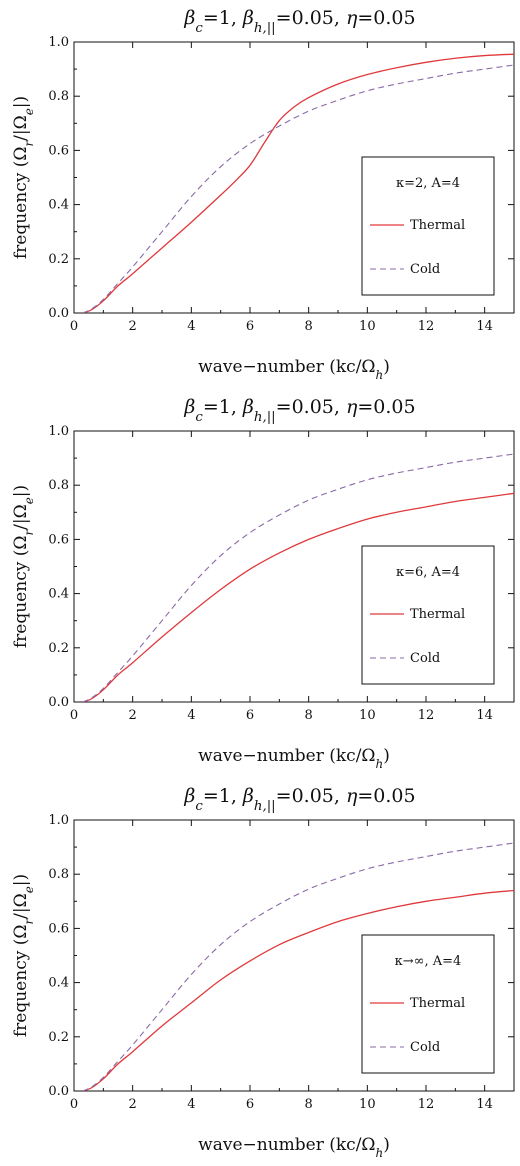  I want to click on legend-title: κ=6, A=4, so click(428, 572).